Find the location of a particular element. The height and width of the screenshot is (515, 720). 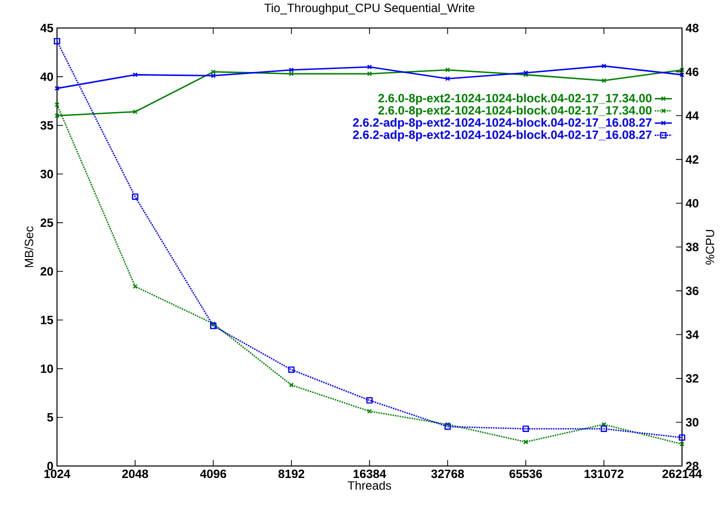

chart-title: Tio_Throughput_CPU Sequential_Write is located at coordinates (369, 8).